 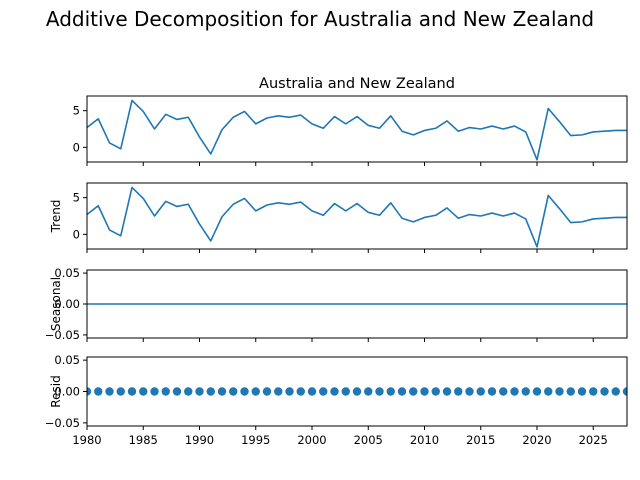 I want to click on observed-axes-frame, so click(x=357, y=129).